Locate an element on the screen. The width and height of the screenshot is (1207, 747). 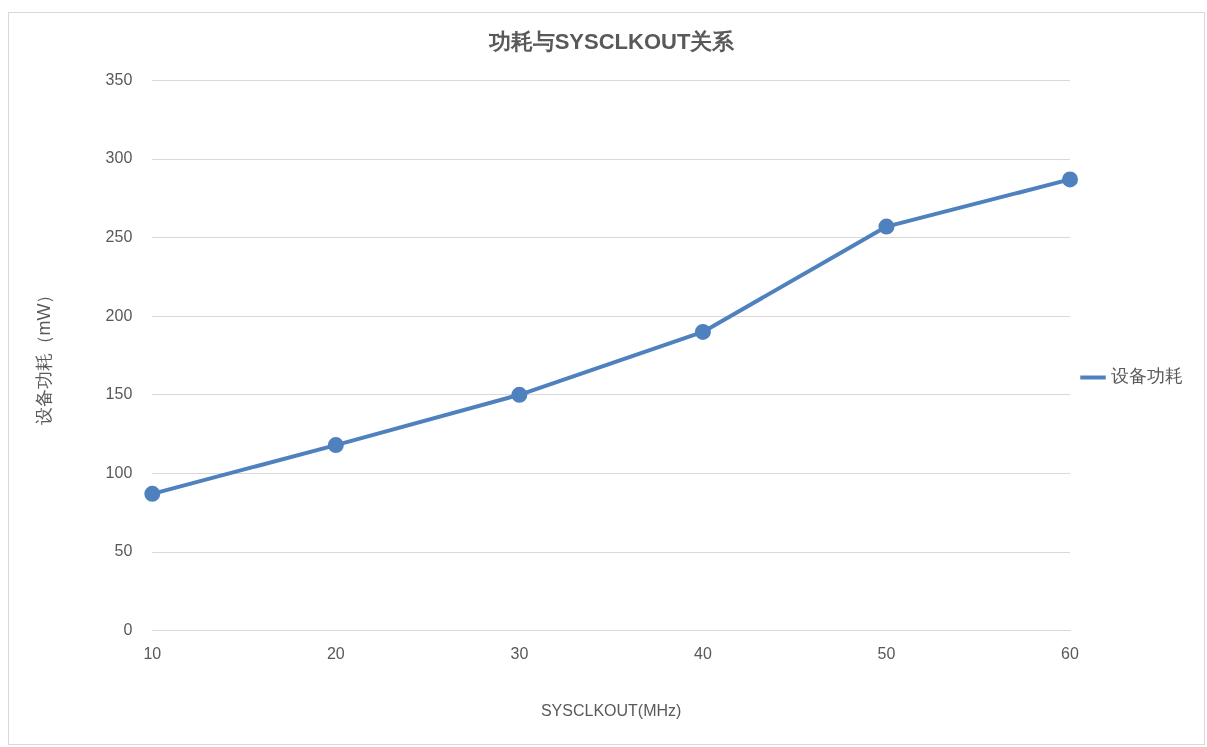
y-tick-label: 50 is located at coordinates (123, 551).